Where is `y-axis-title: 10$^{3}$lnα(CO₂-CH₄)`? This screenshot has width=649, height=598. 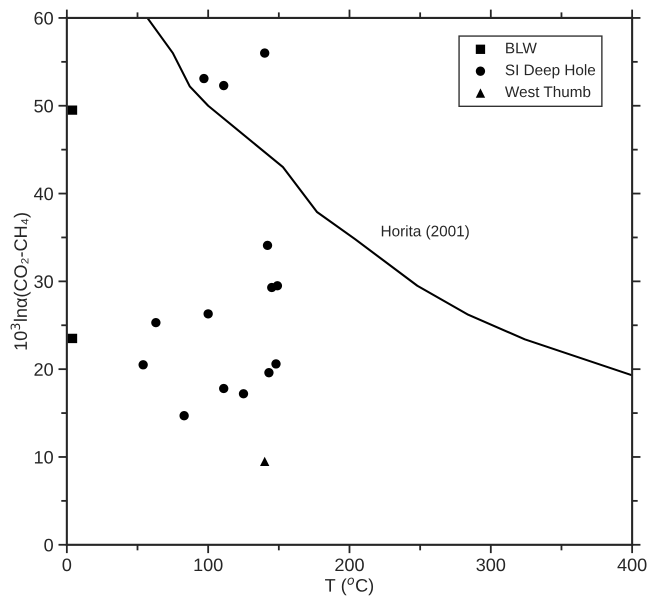 y-axis-title: 10$^{3}$lnα(CO₂-CH₄) is located at coordinates (20, 281).